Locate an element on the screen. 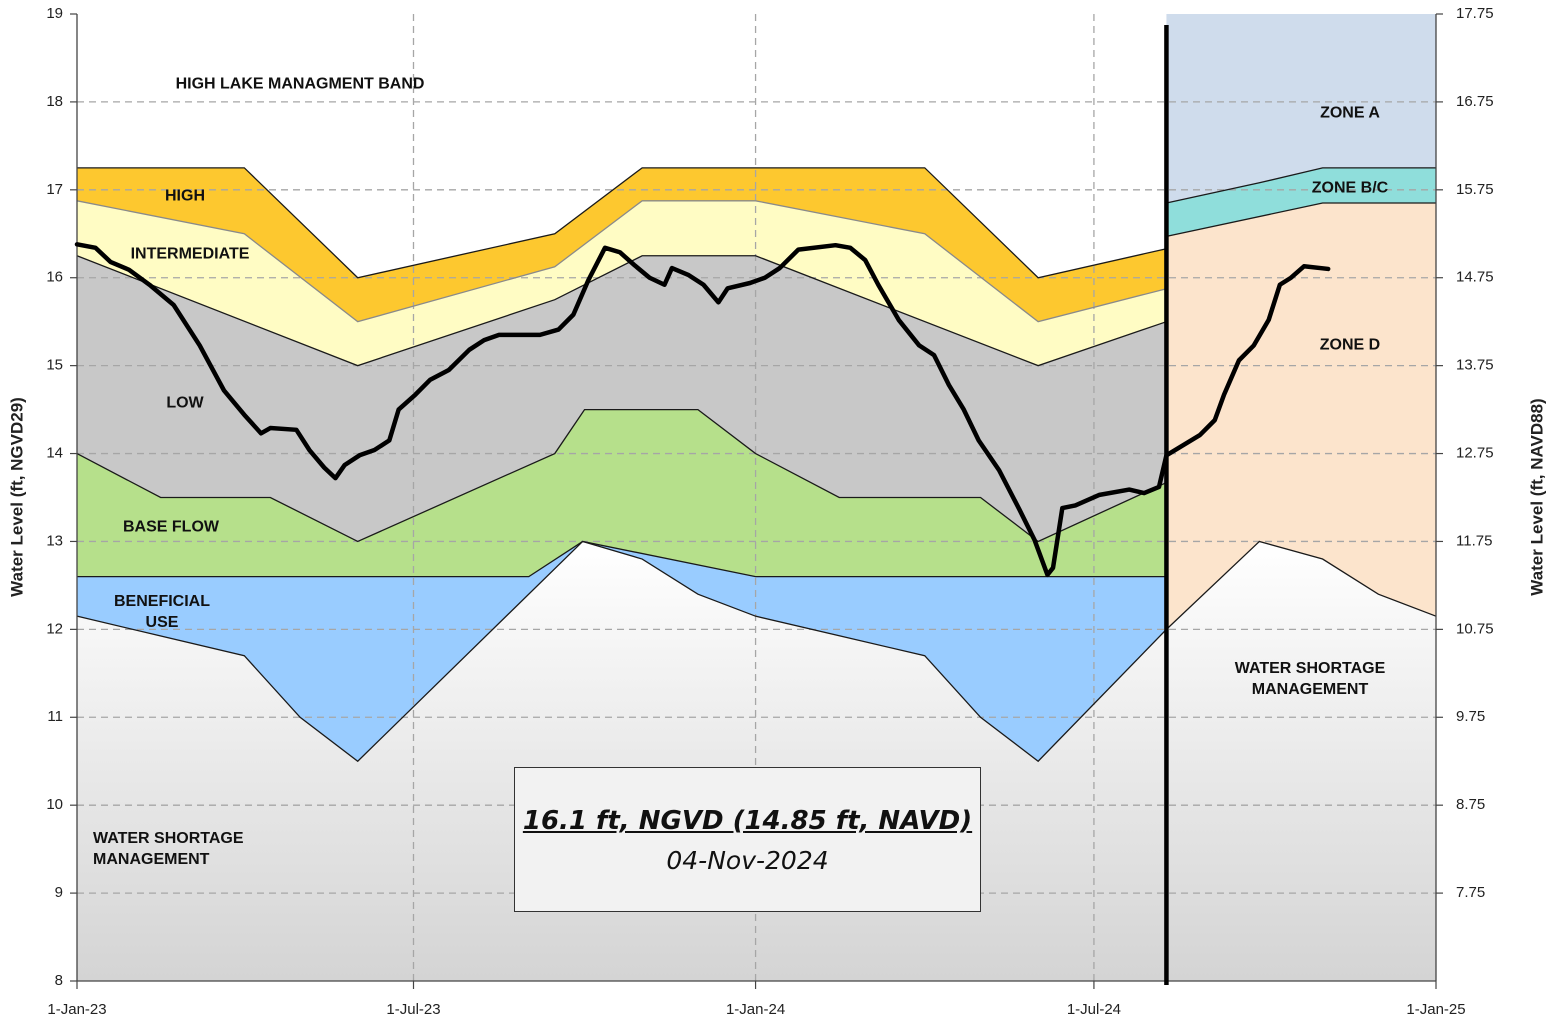  band-label: BENEFICIAL USE is located at coordinates (162, 612).